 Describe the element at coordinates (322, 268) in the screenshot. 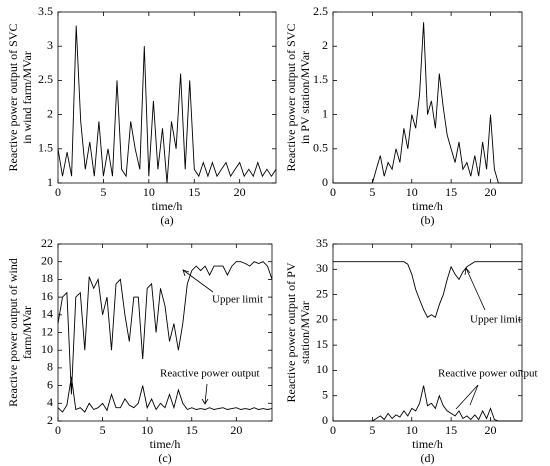

I see `y-tick-label: 30` at that location.